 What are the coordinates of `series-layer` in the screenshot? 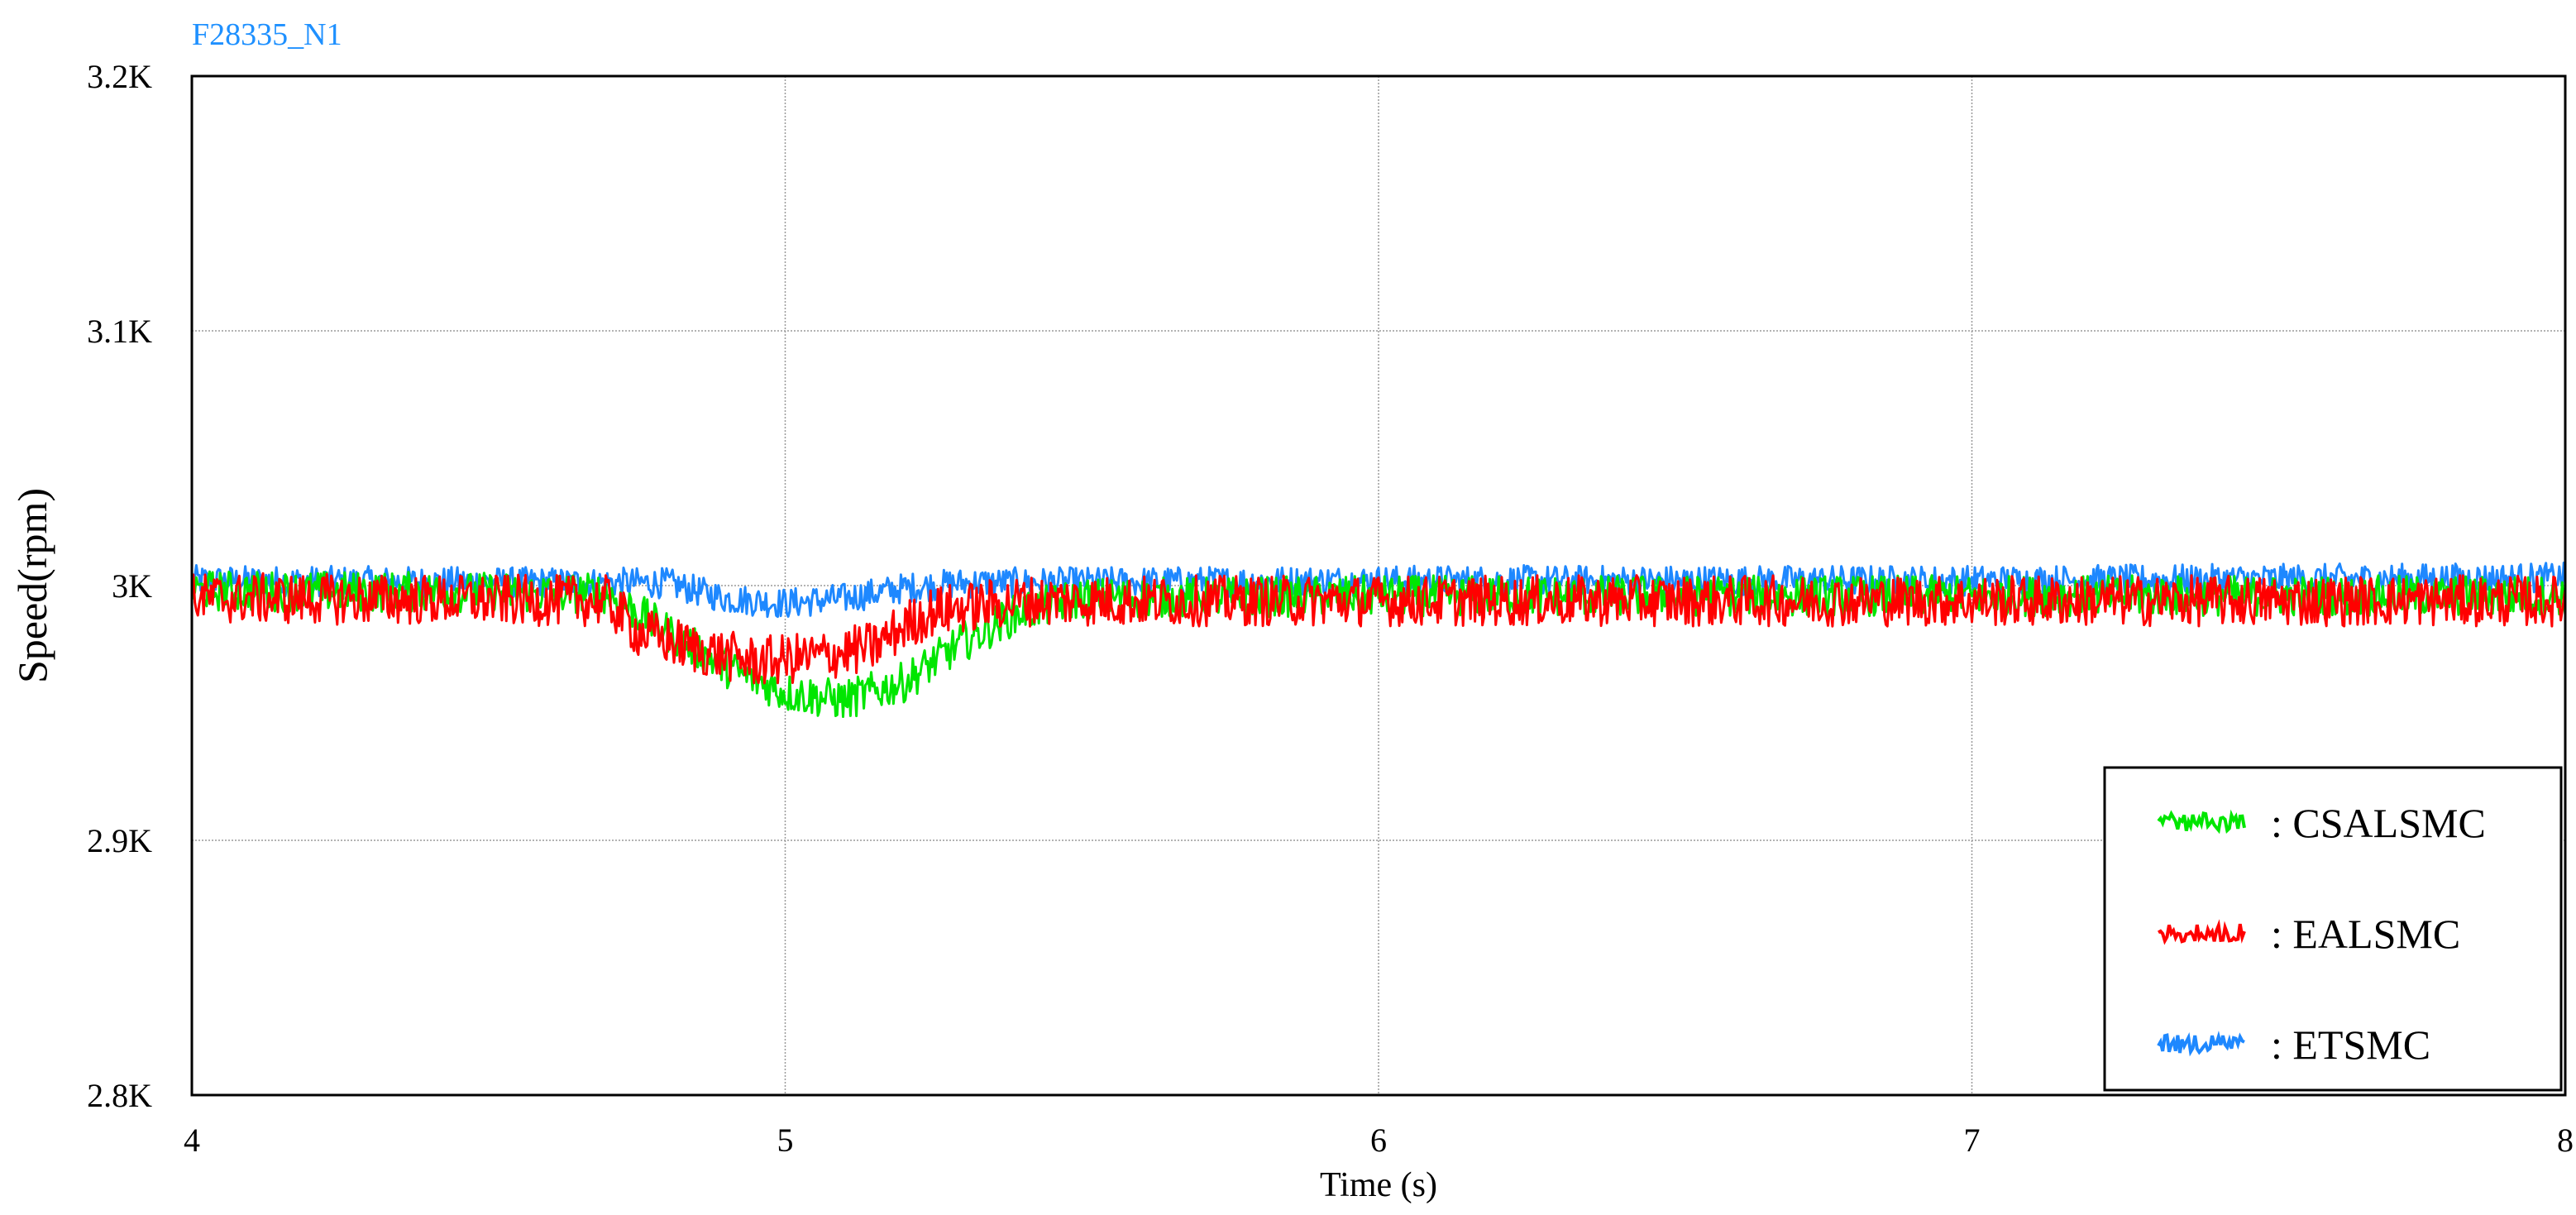 It's located at (1378, 640).